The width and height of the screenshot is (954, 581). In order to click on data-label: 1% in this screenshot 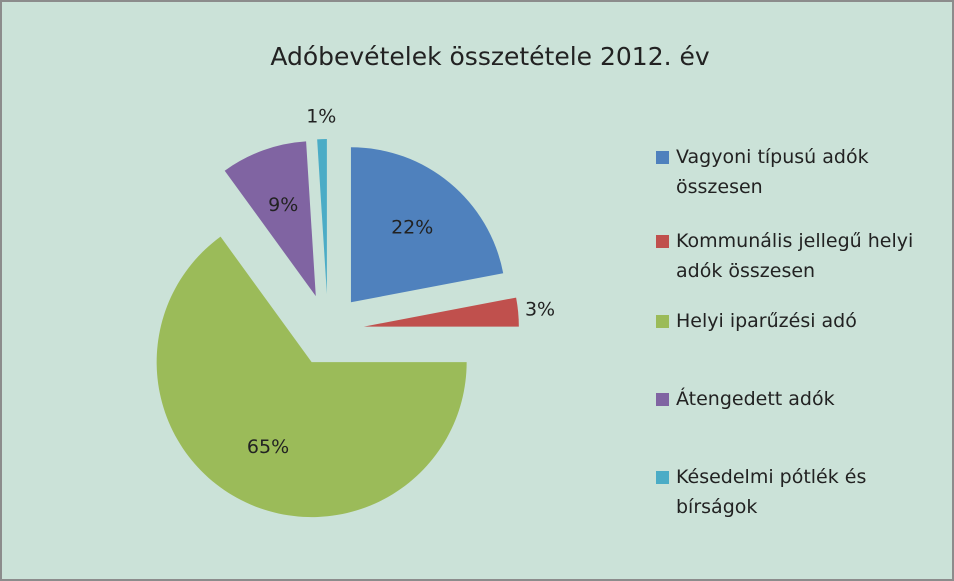, I will do `click(321, 117)`.